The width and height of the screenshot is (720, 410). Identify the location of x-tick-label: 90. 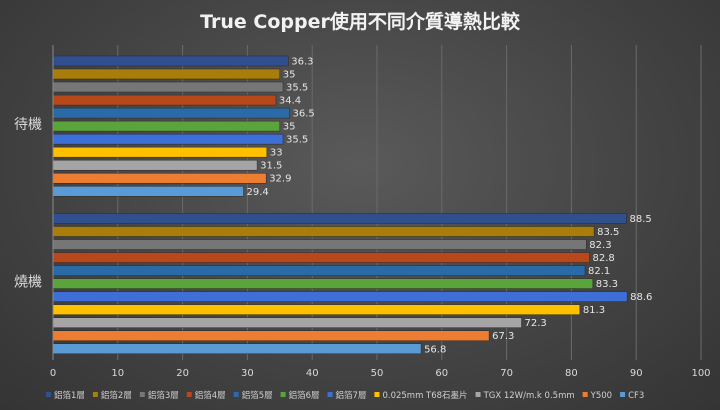
(636, 373).